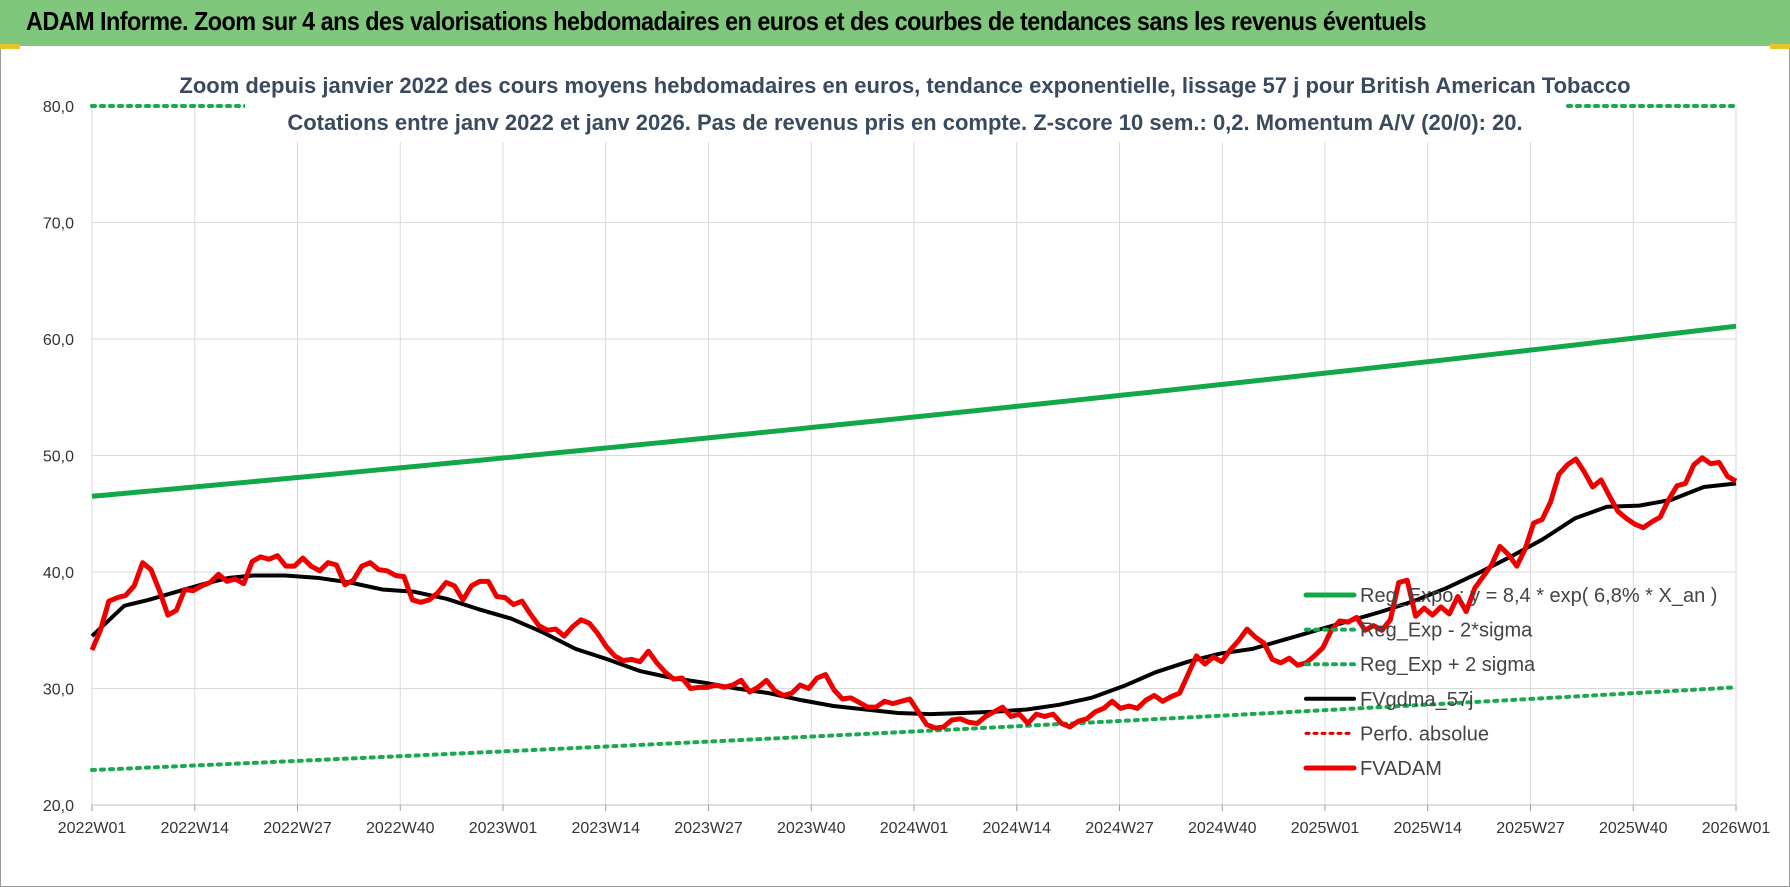 The height and width of the screenshot is (887, 1790). What do you see at coordinates (1401, 769) in the screenshot?
I see `legend-label: FVADAM` at bounding box center [1401, 769].